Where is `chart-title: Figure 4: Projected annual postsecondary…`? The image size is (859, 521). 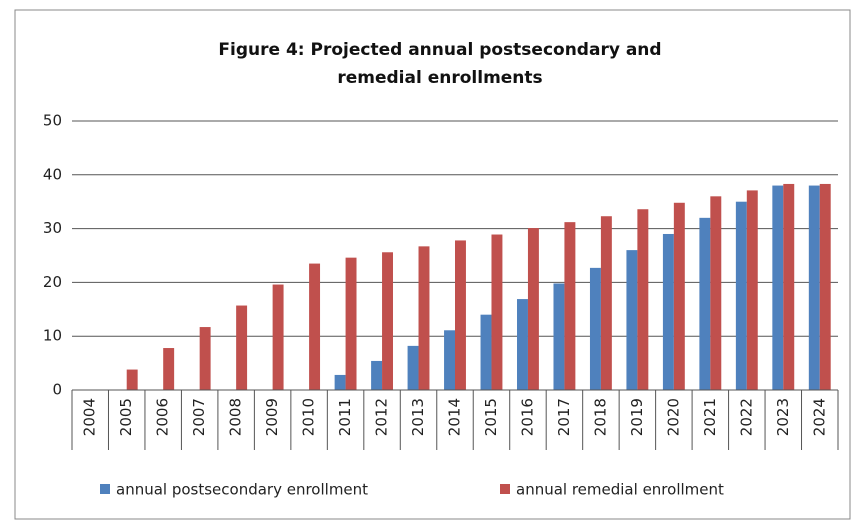 chart-title: Figure 4: Projected annual postsecondary… is located at coordinates (440, 64).